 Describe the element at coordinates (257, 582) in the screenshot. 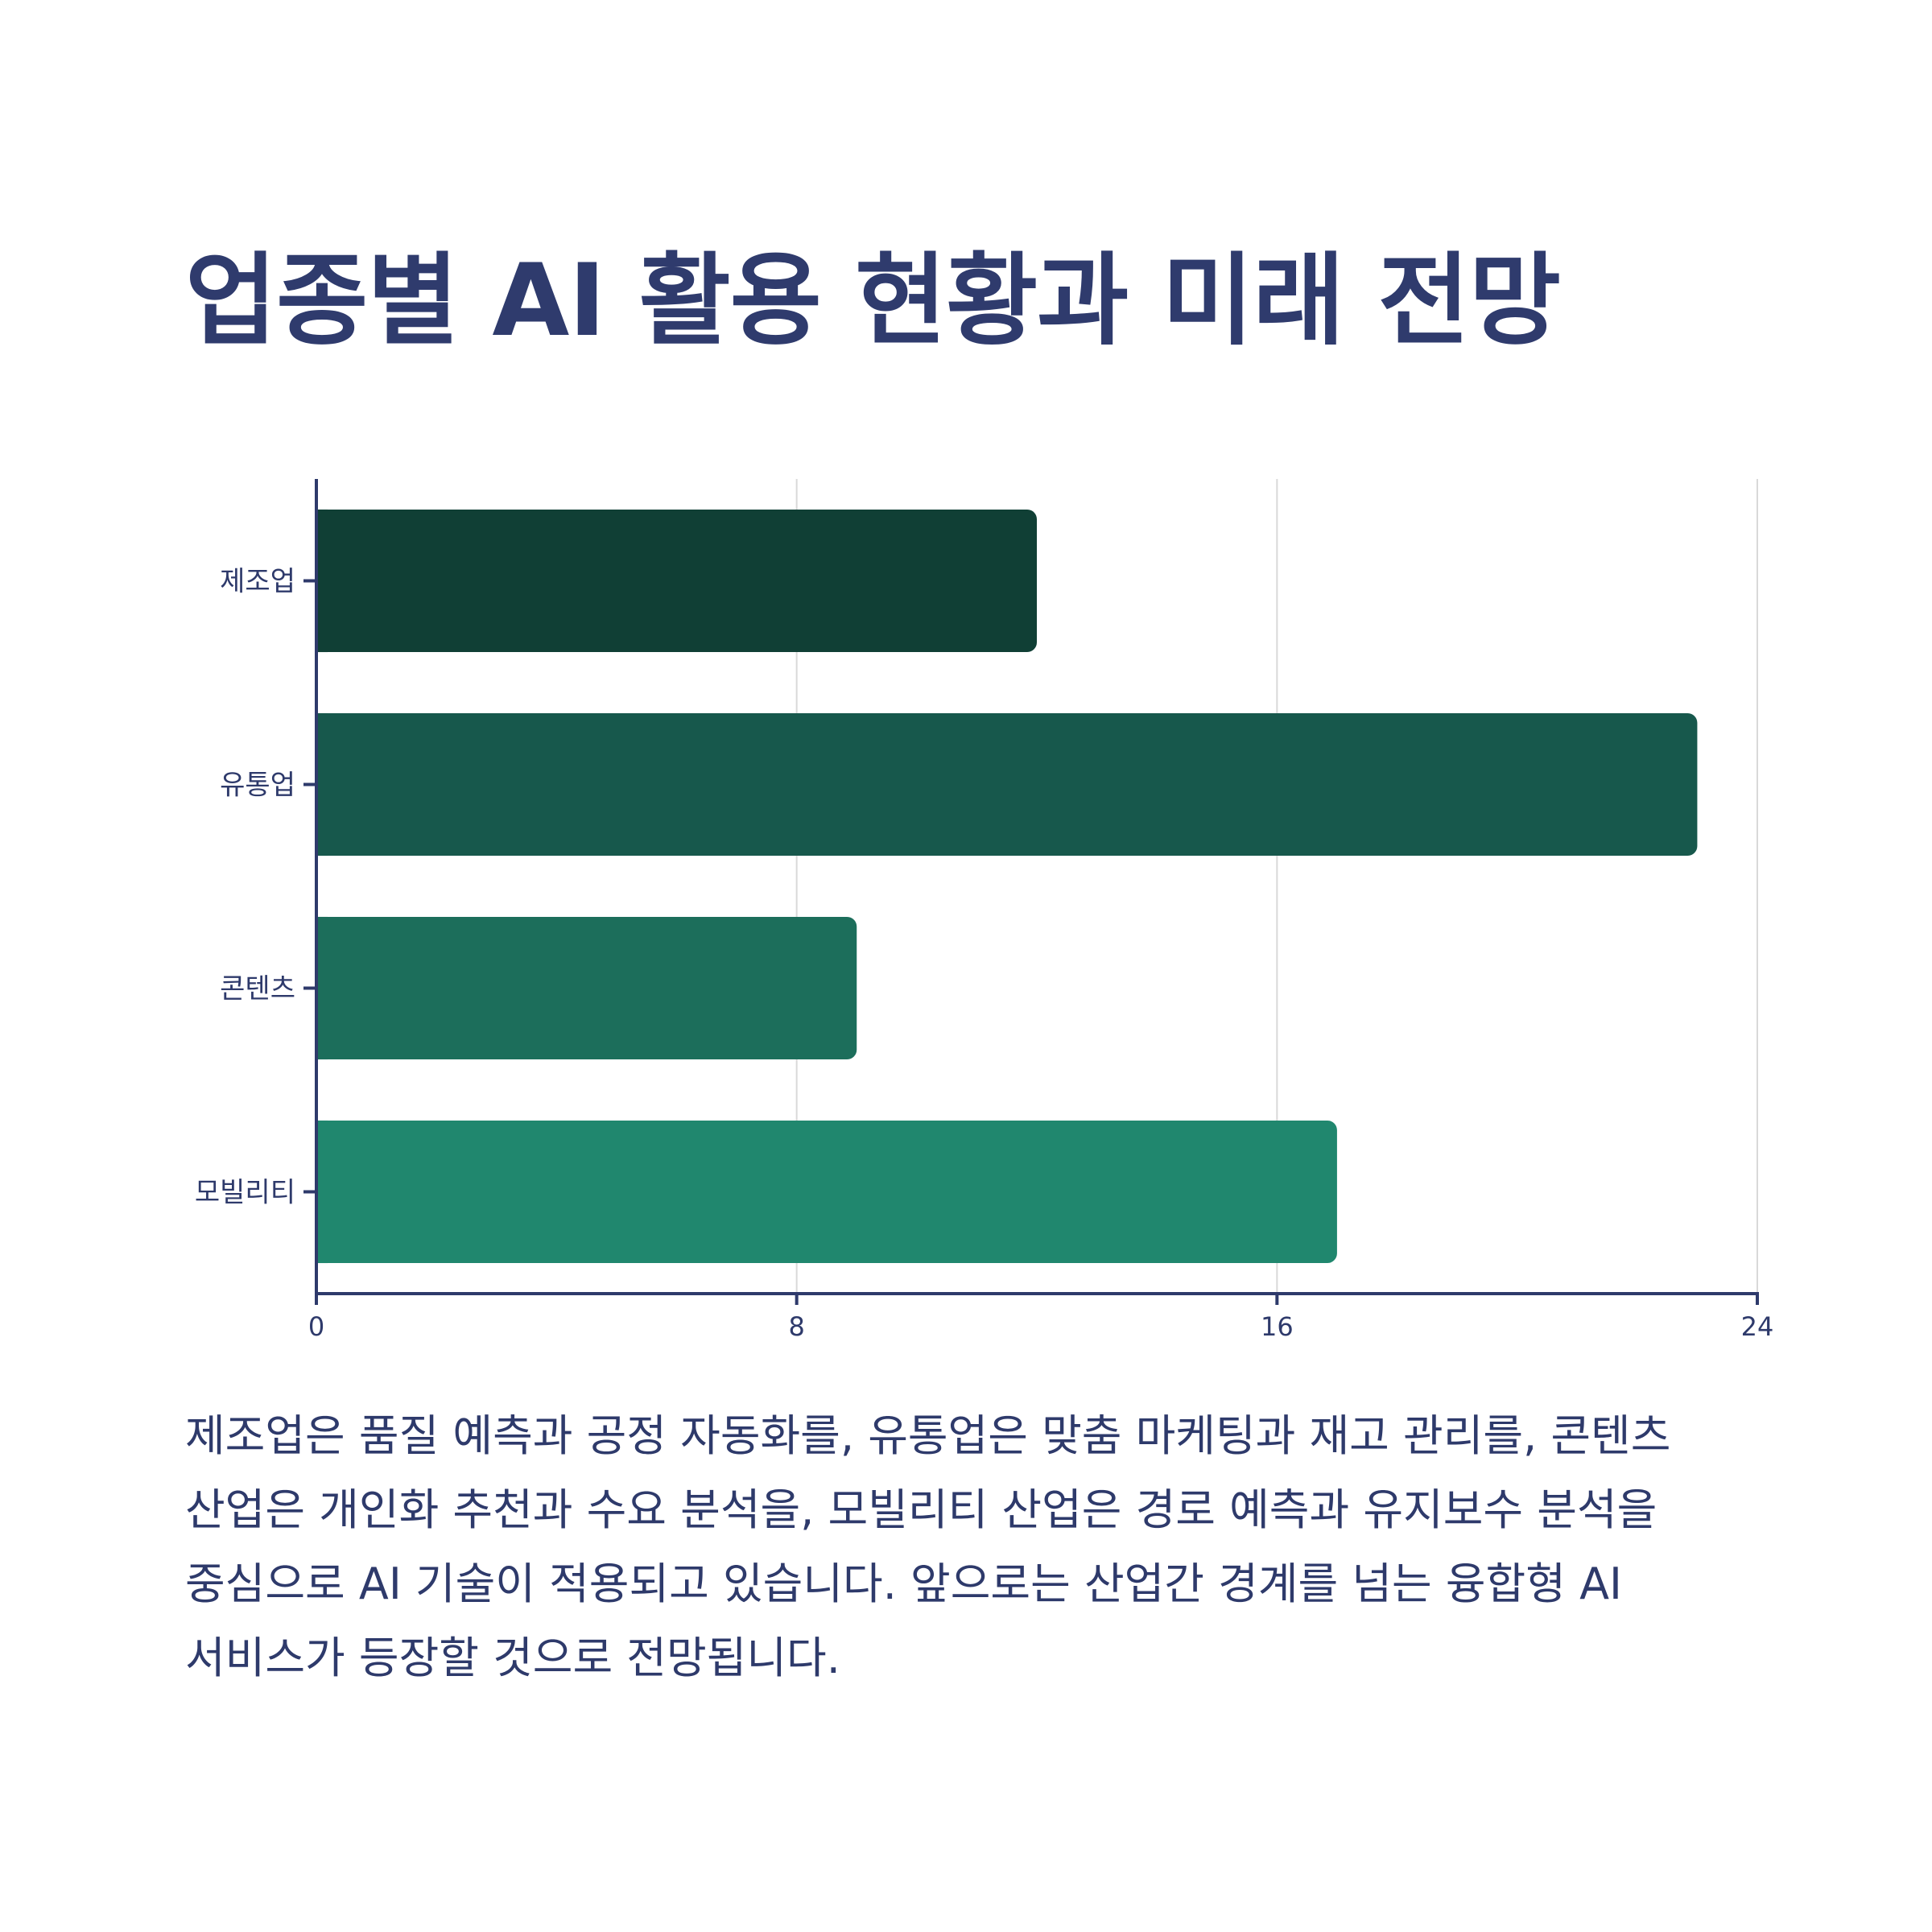

I see `y-tick-label: 제조업` at that location.